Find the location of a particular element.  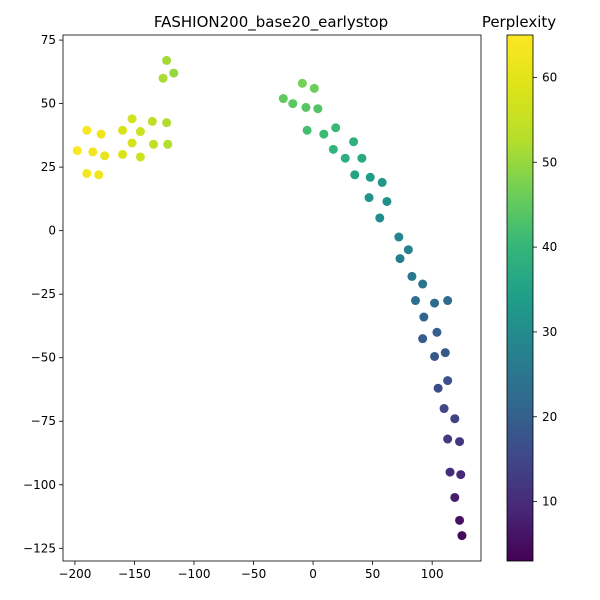

colorbar-tick-label: 50 is located at coordinates (549, 162).